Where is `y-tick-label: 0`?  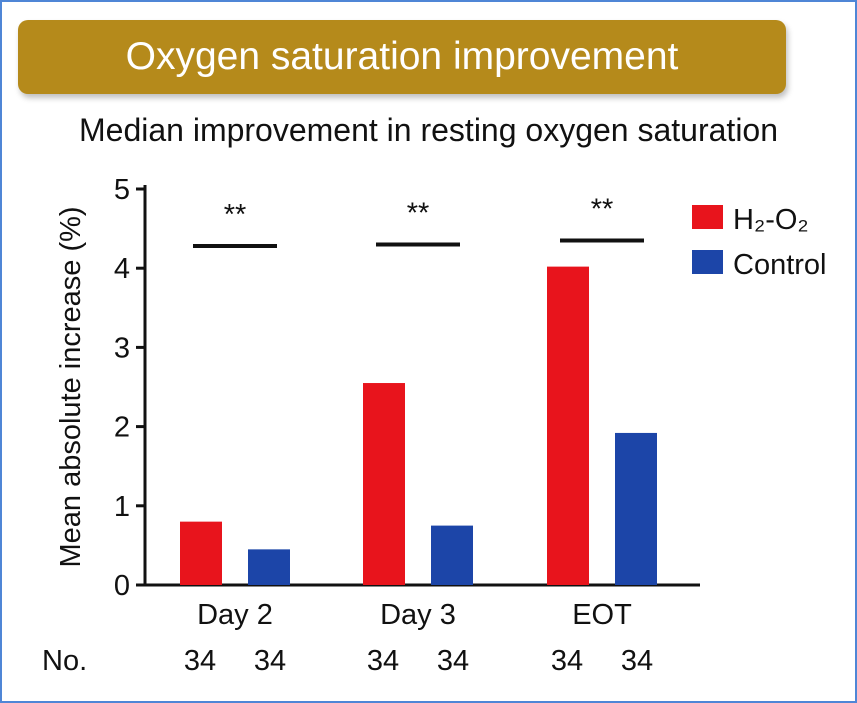 y-tick-label: 0 is located at coordinates (122, 586).